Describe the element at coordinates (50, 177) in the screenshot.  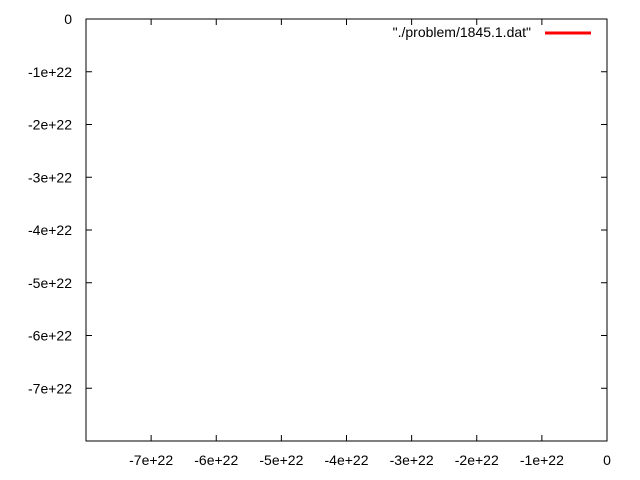
I see `y-tick-label: -3e+22` at that location.